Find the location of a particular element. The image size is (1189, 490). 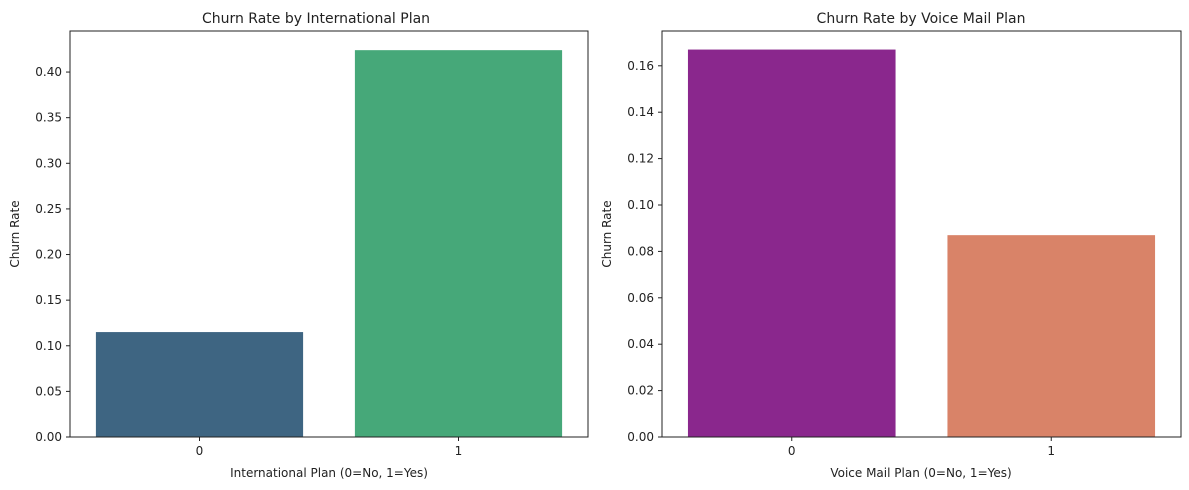

y-tick-label: 0.30 is located at coordinates (48, 163).